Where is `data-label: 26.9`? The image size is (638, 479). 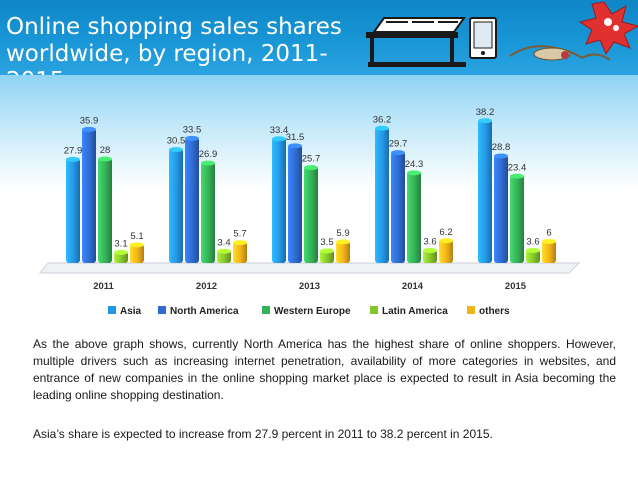
data-label: 26.9 is located at coordinates (208, 154).